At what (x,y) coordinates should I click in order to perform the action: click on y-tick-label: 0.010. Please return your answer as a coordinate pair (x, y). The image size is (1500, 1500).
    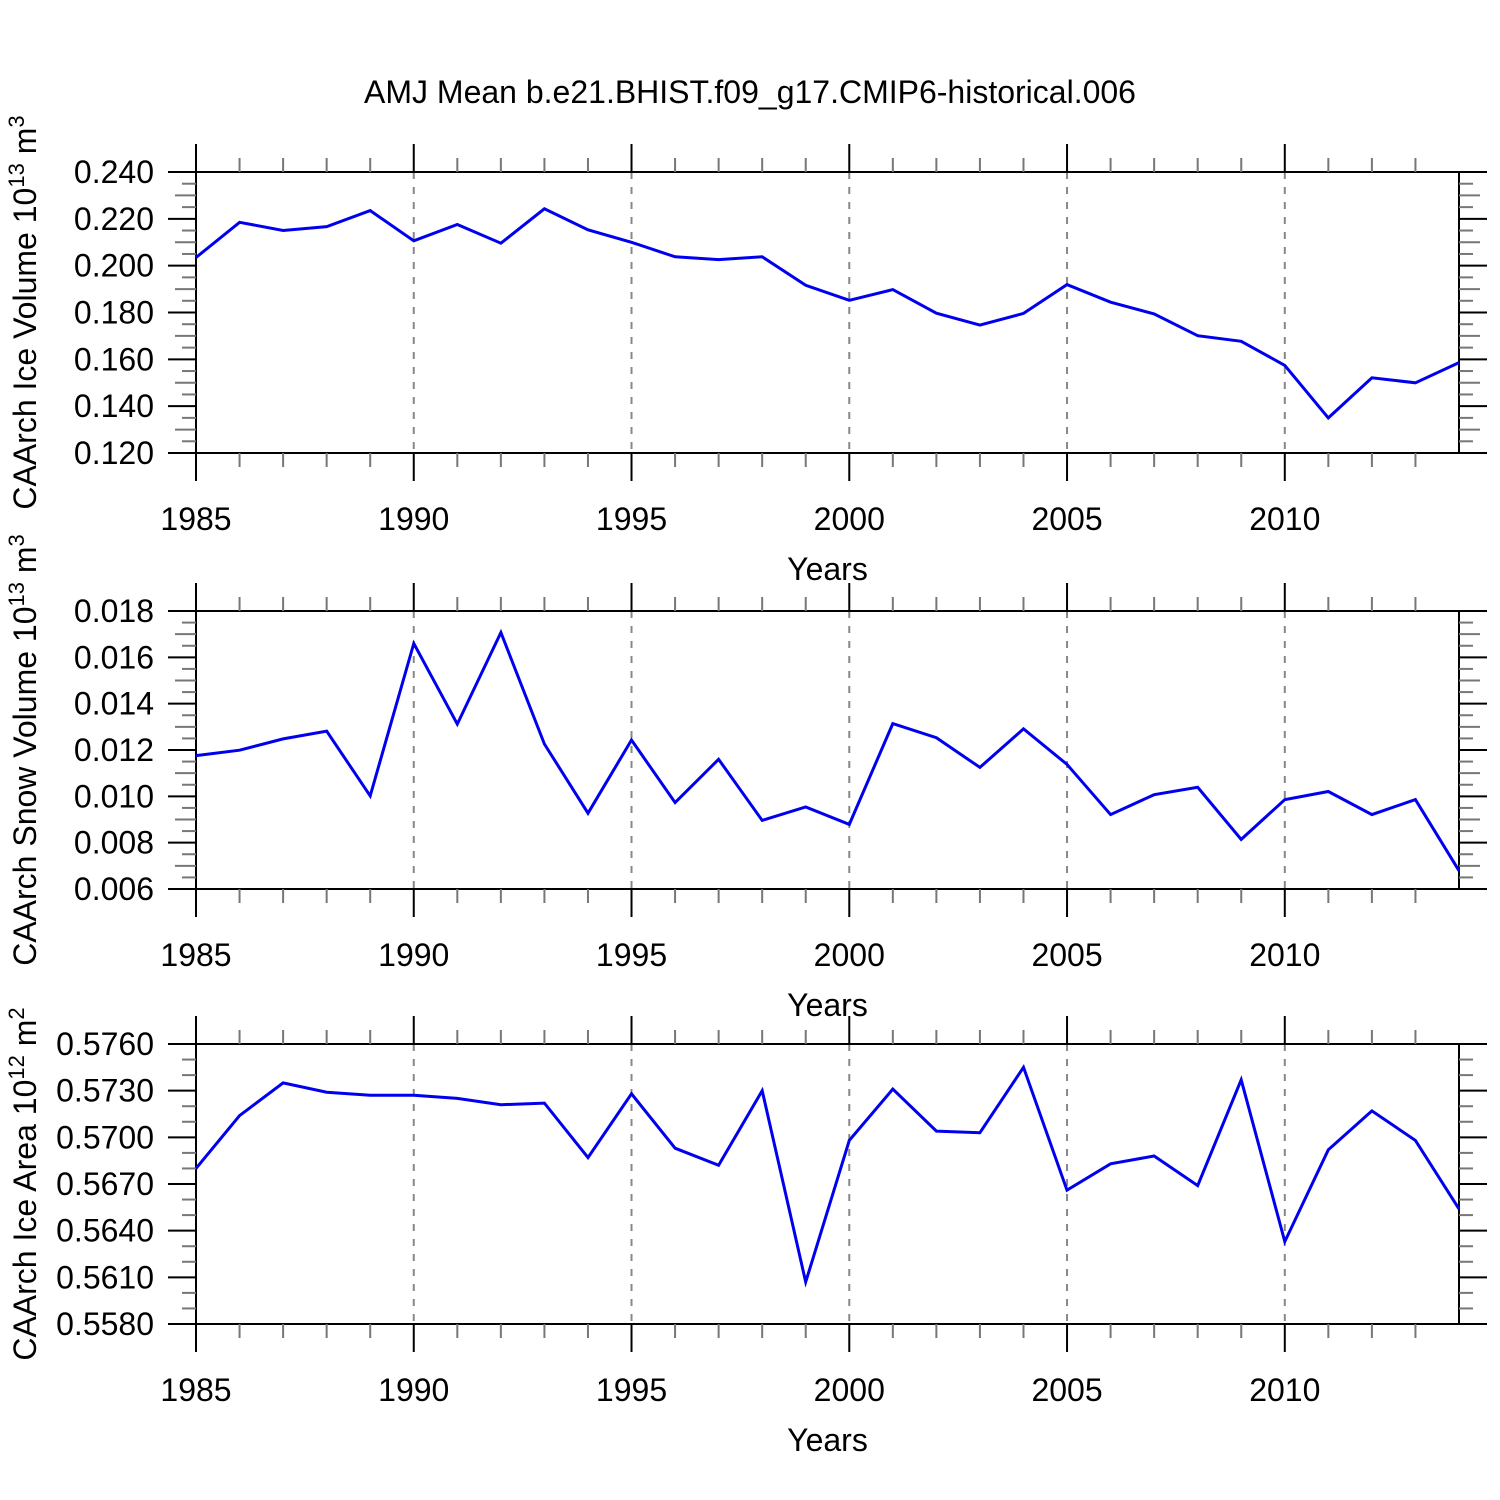
    Looking at the image, I should click on (114, 796).